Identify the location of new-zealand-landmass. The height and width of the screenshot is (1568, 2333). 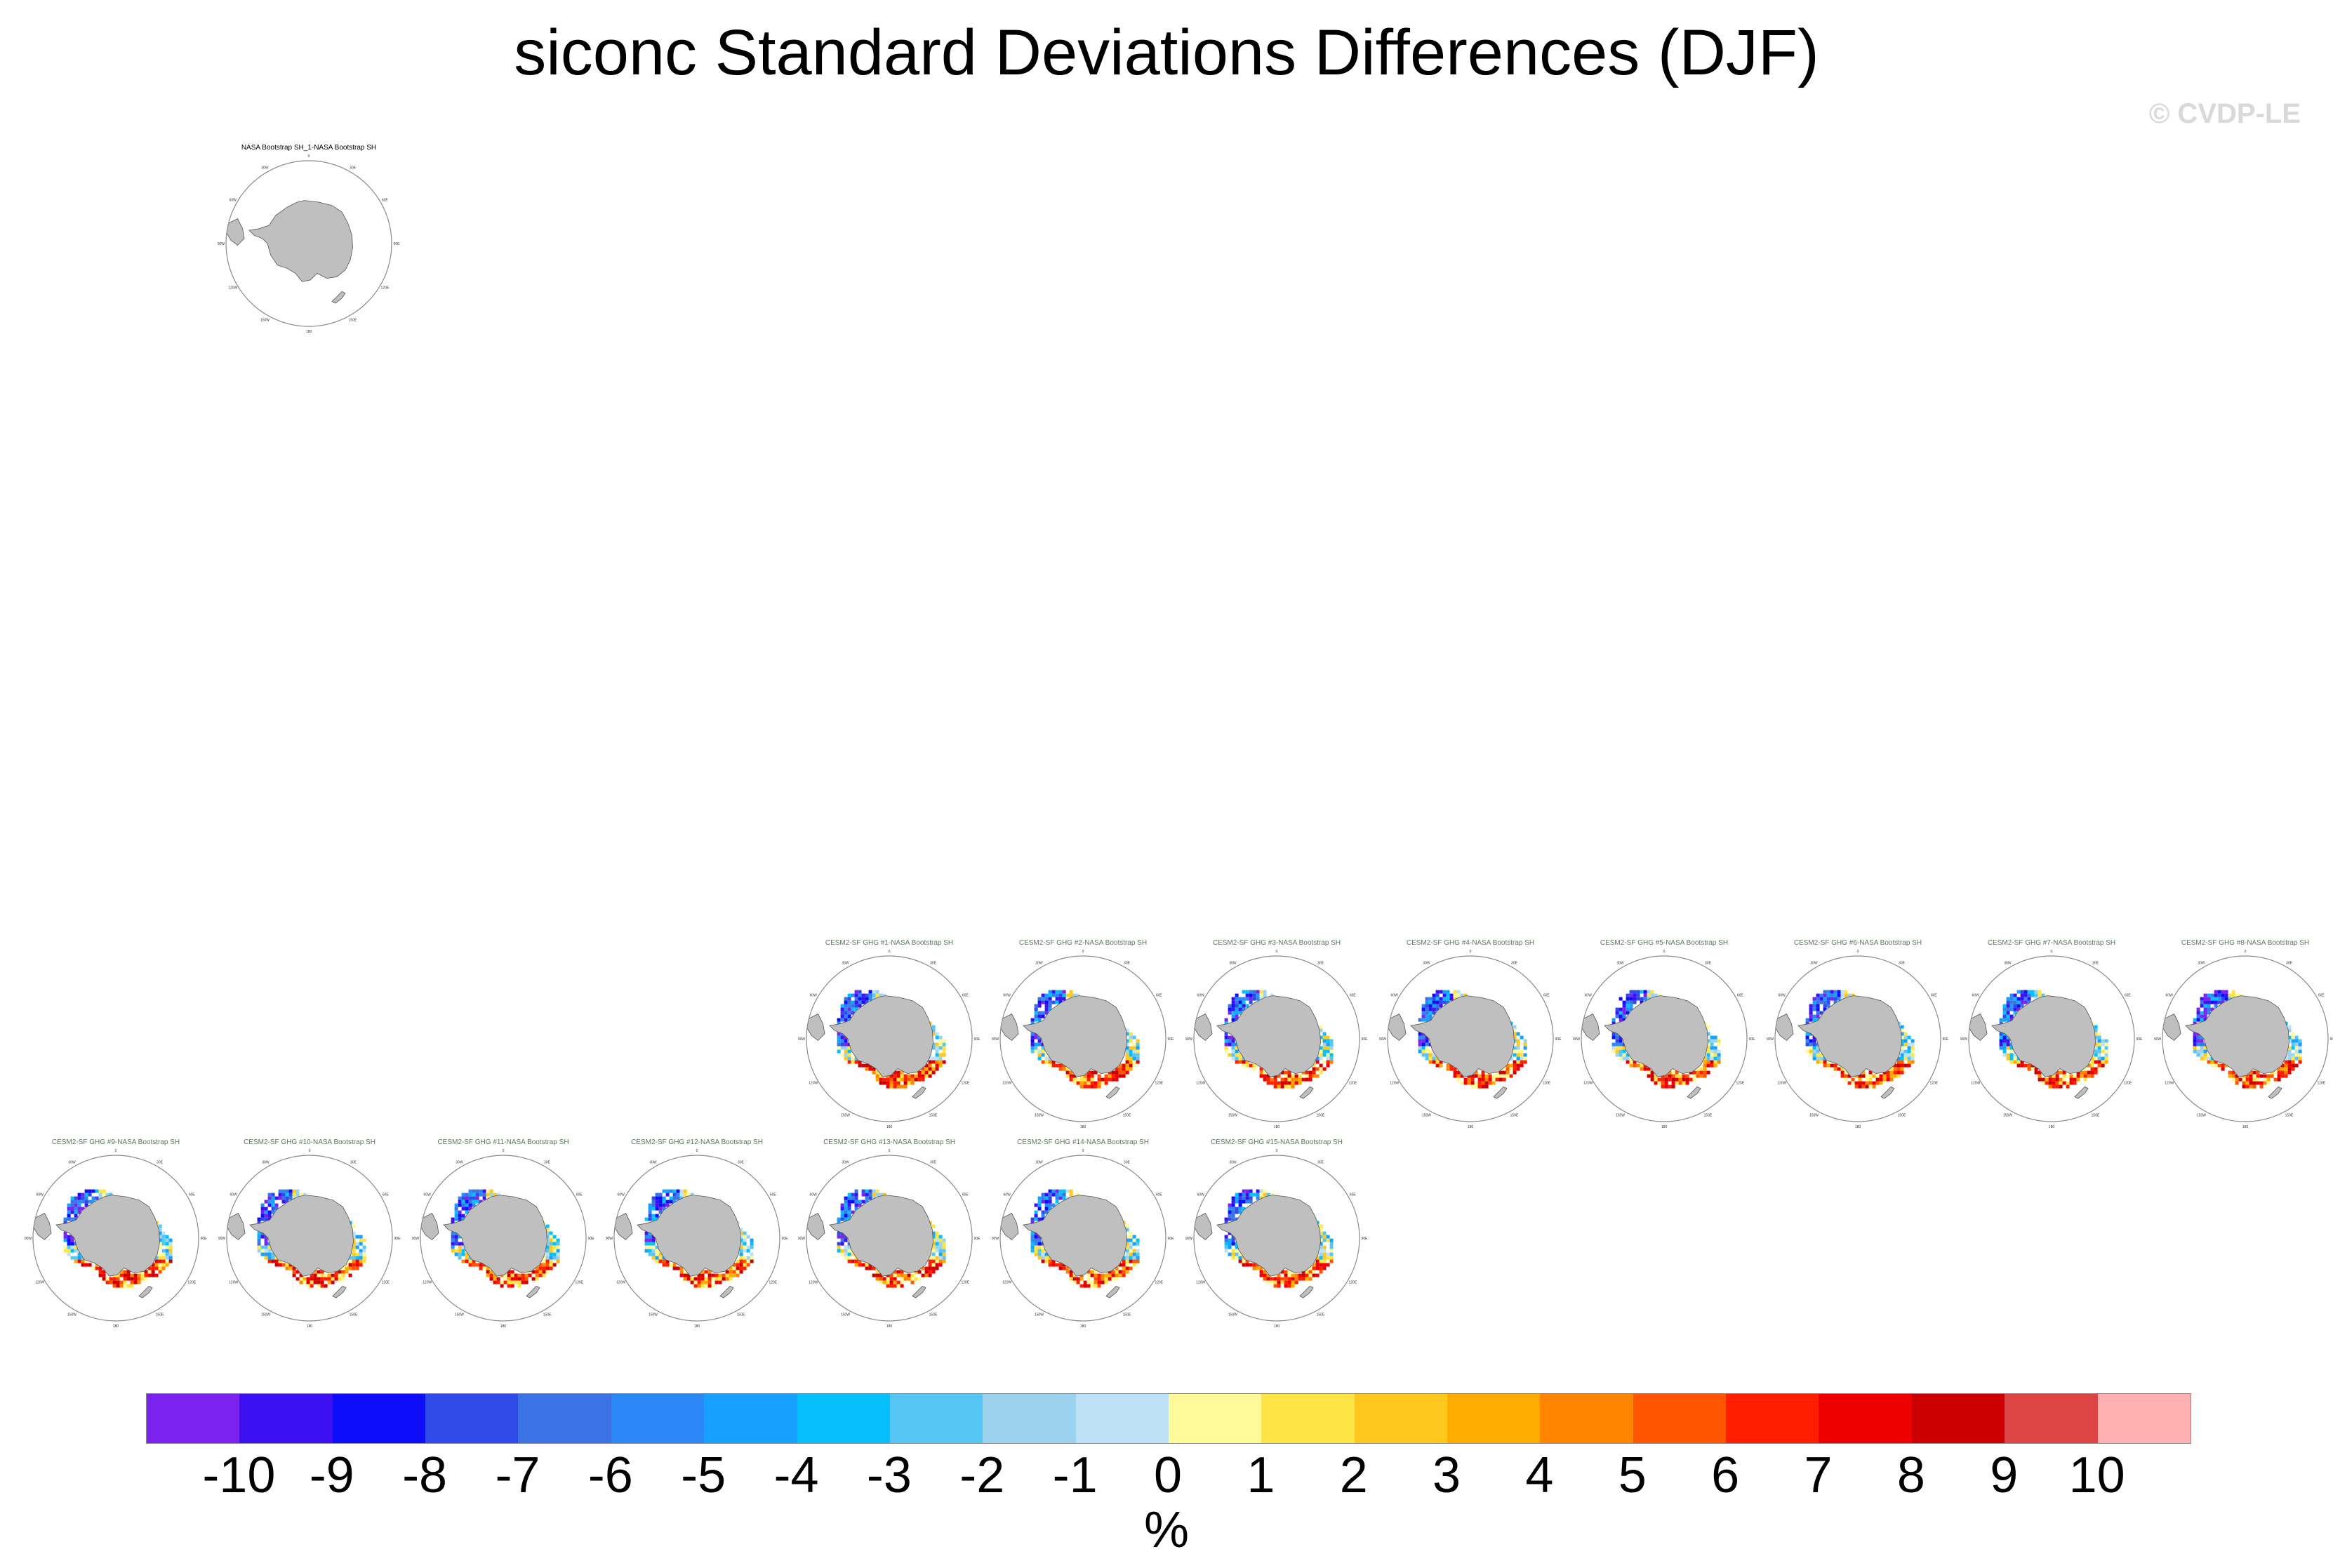
(2275, 1092).